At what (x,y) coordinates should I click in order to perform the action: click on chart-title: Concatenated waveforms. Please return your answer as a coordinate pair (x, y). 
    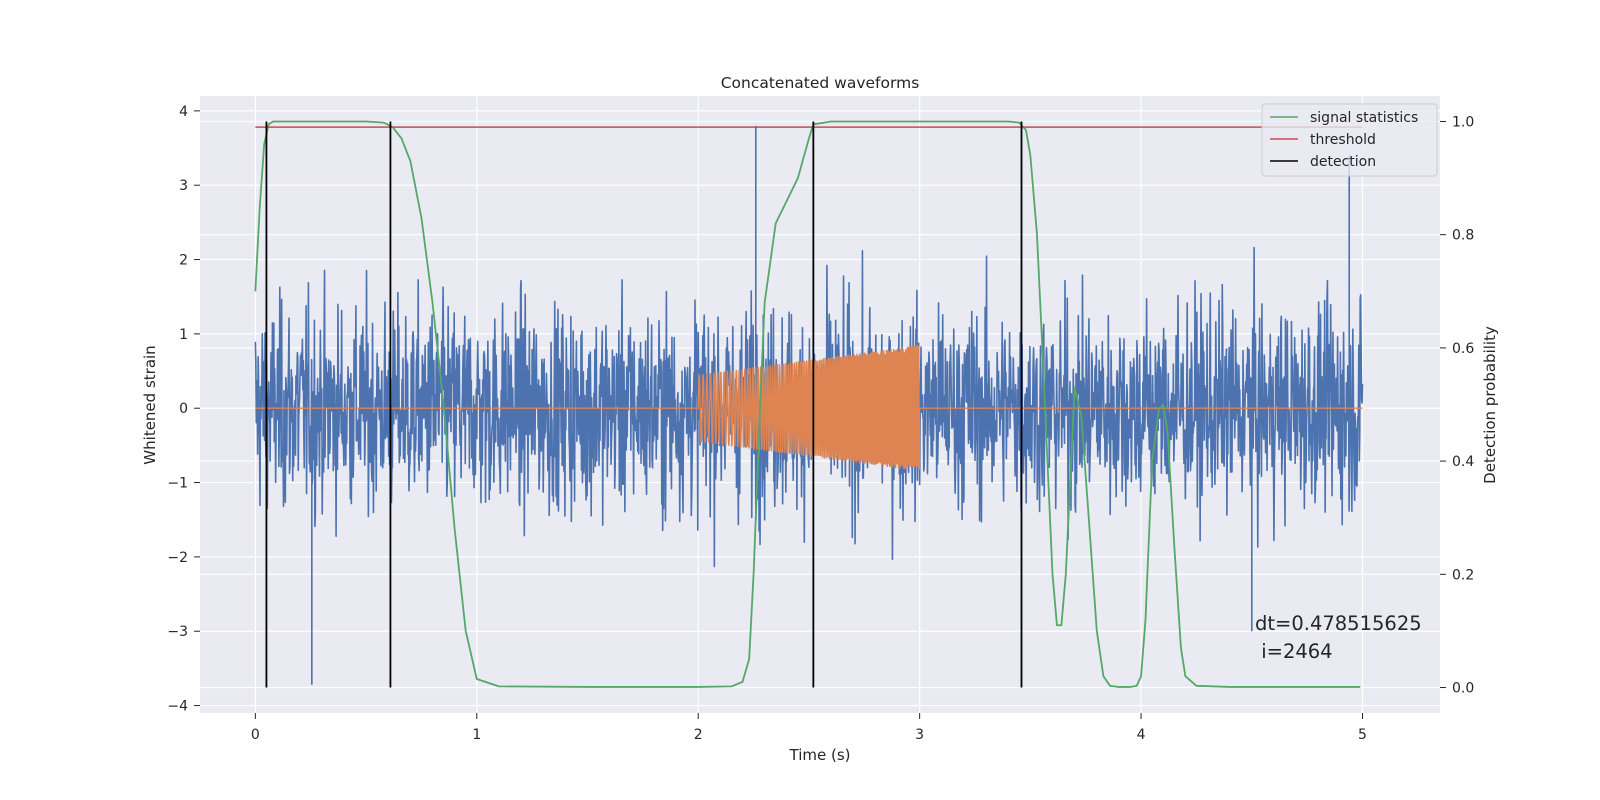
    Looking at the image, I should click on (820, 83).